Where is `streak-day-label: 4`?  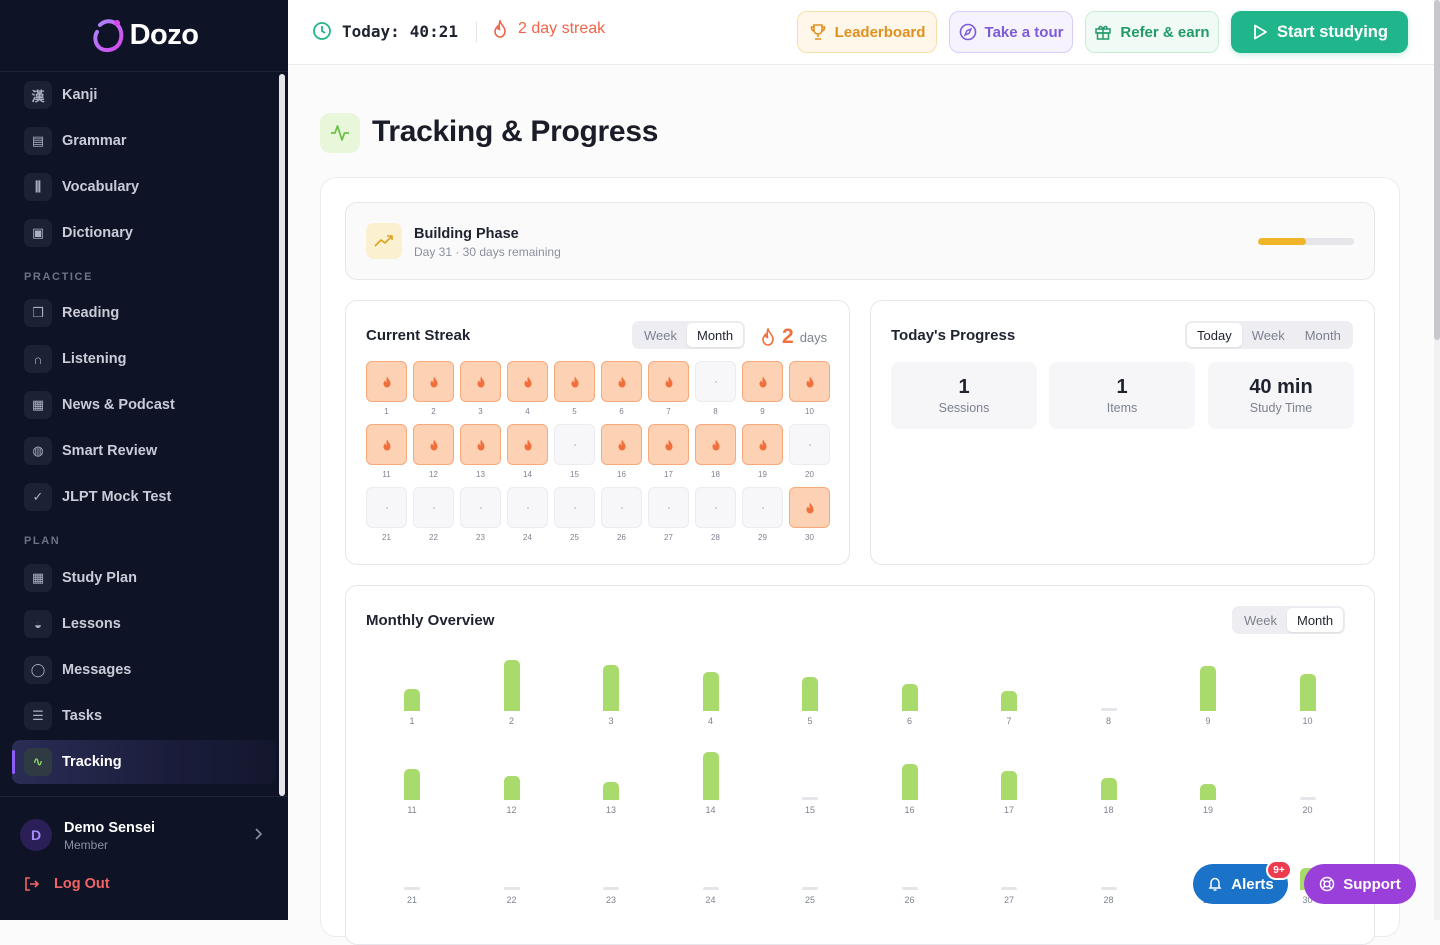 streak-day-label: 4 is located at coordinates (527, 411).